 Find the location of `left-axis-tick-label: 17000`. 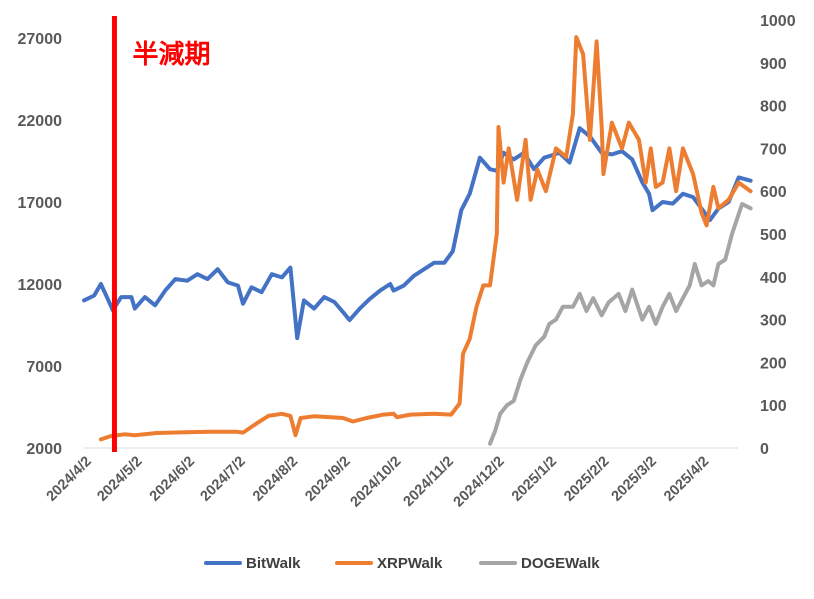

left-axis-tick-label: 17000 is located at coordinates (40, 203).